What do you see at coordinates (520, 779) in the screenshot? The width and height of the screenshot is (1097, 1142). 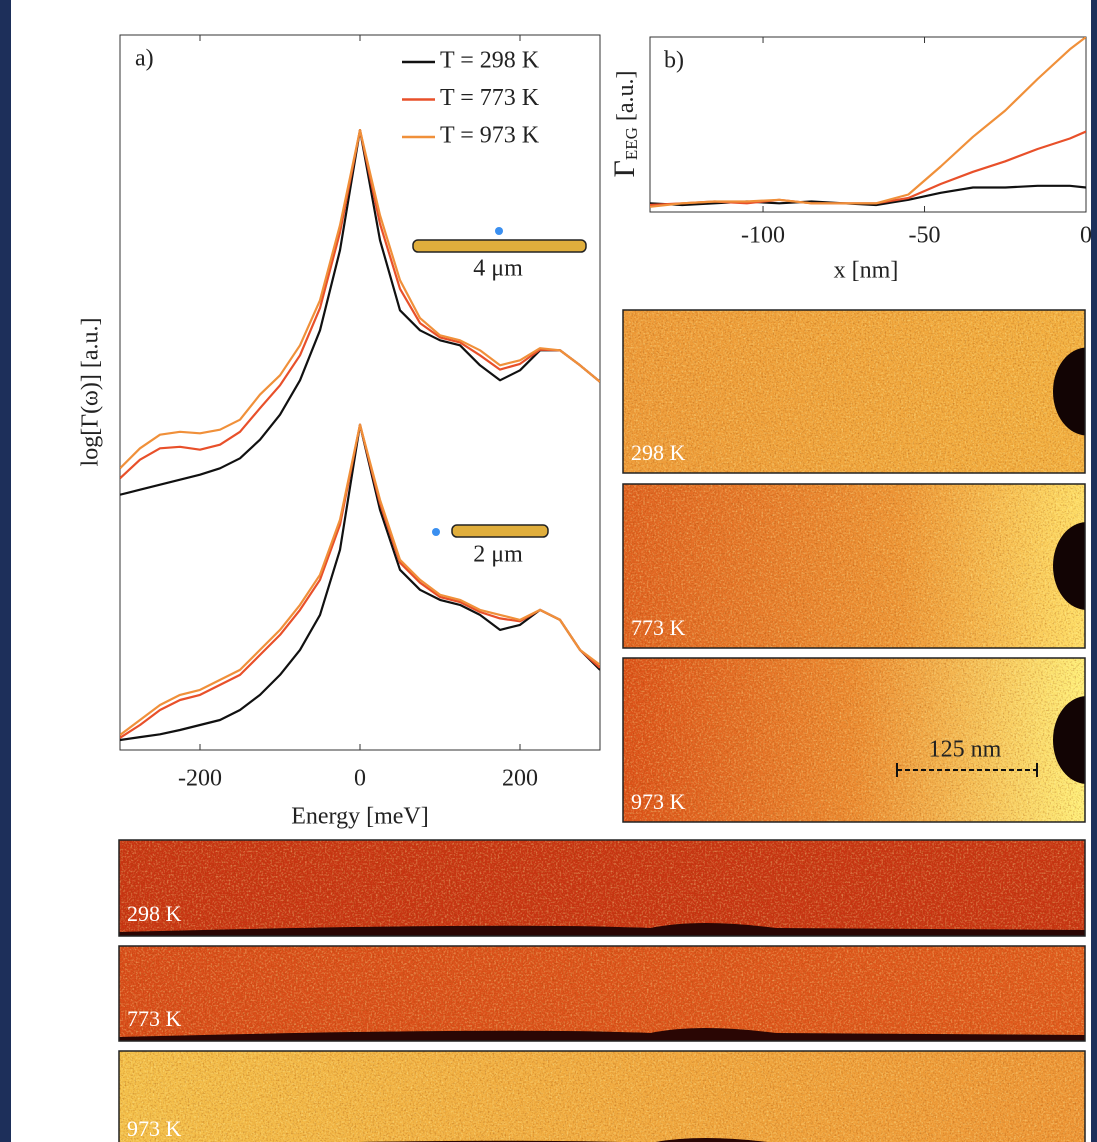 I see `x-tick-label: 200` at bounding box center [520, 779].